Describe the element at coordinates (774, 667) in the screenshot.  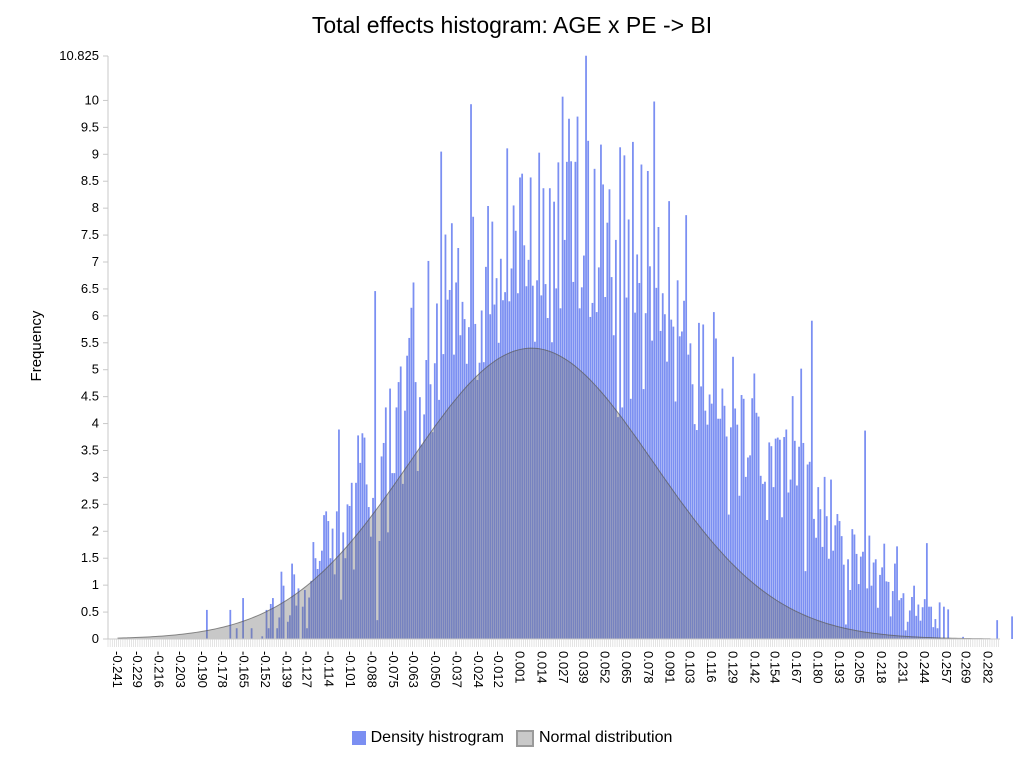
I see `x-tick-label: 0.154` at that location.